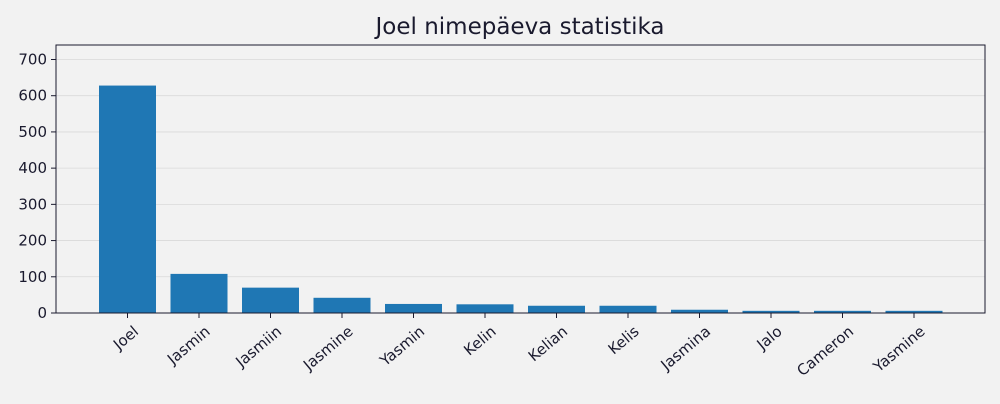  Describe the element at coordinates (825, 351) in the screenshot. I see `x-tick-label: Cameron` at that location.